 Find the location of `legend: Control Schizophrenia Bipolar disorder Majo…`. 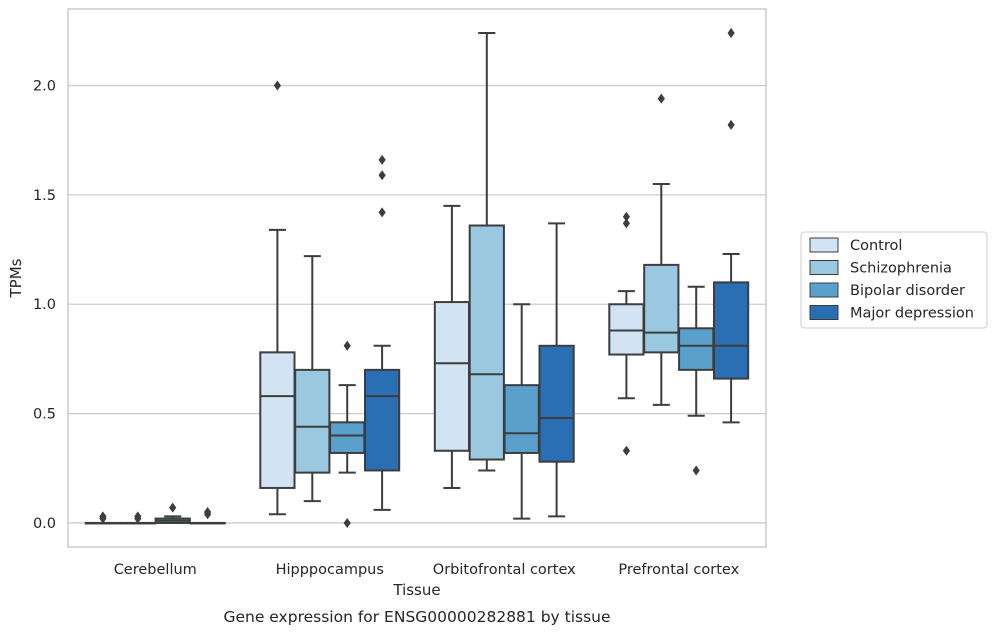

legend: Control Schizophrenia Bipolar disorder Majo… is located at coordinates (894, 280).